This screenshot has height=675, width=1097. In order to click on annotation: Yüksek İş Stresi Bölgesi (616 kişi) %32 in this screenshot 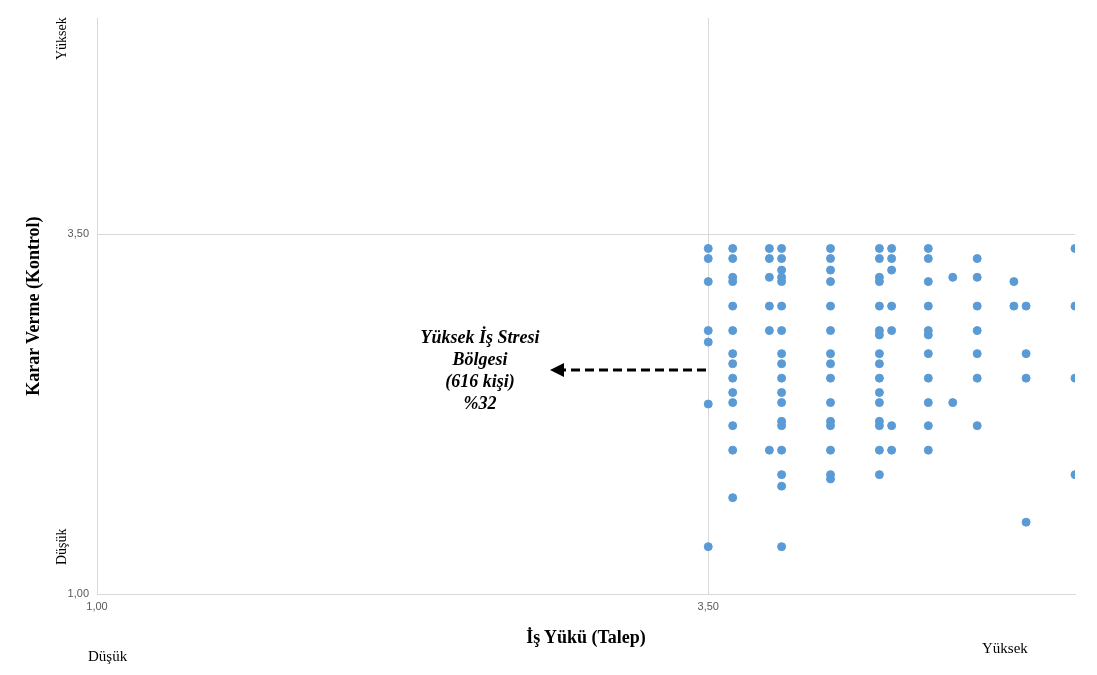, I will do `click(480, 370)`.